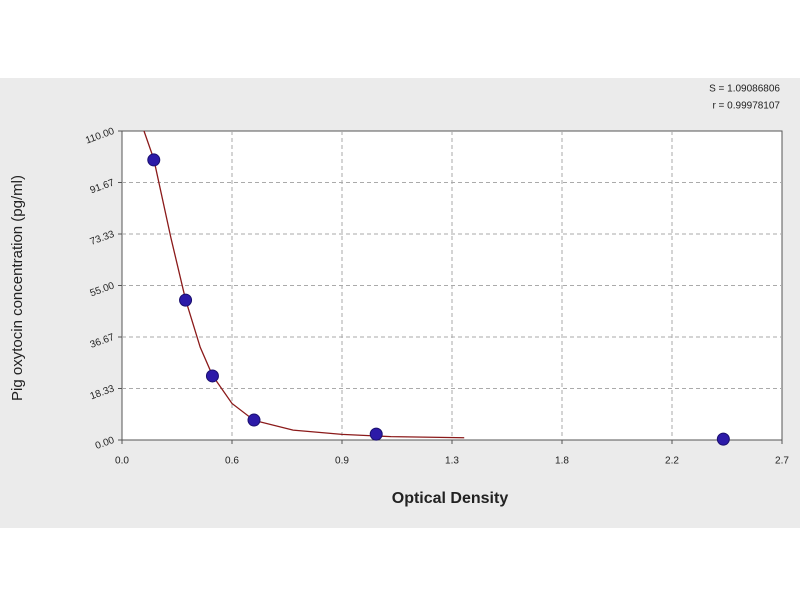 The image size is (800, 605). Describe the element at coordinates (232, 461) in the screenshot. I see `x-tick-label: 0.6` at that location.